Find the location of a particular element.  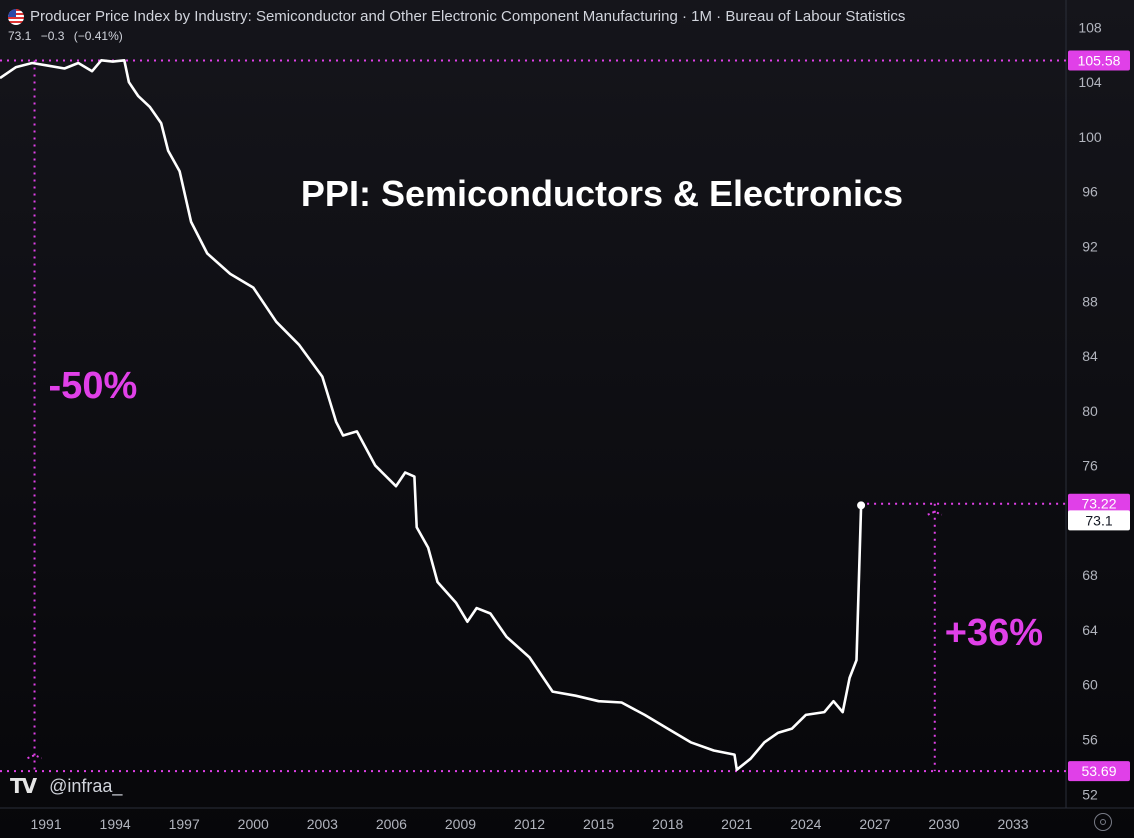

y-tick-label: 68 is located at coordinates (1090, 575).